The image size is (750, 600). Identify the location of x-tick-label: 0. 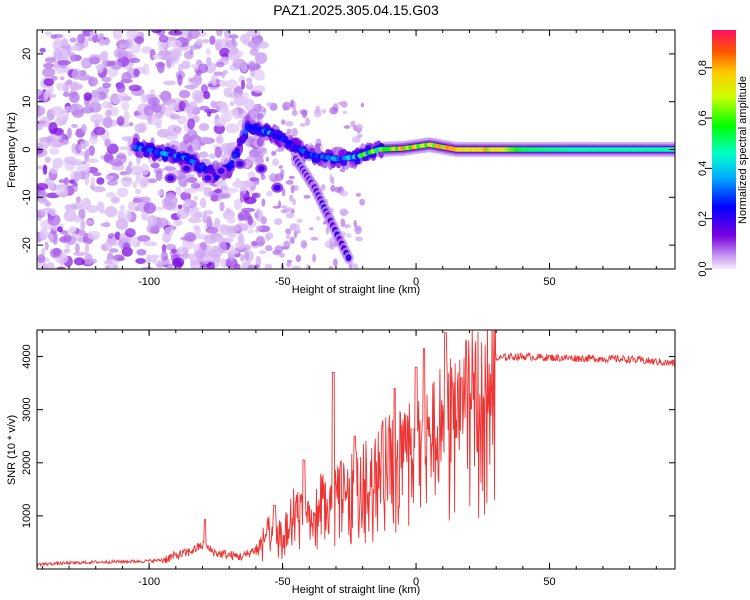
(416, 282).